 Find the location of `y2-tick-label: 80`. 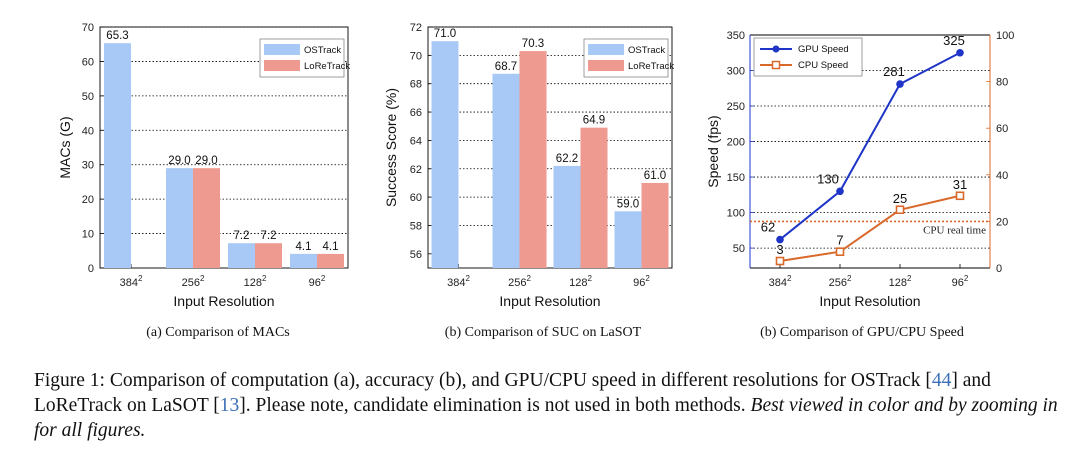

y2-tick-label: 80 is located at coordinates (1002, 83).